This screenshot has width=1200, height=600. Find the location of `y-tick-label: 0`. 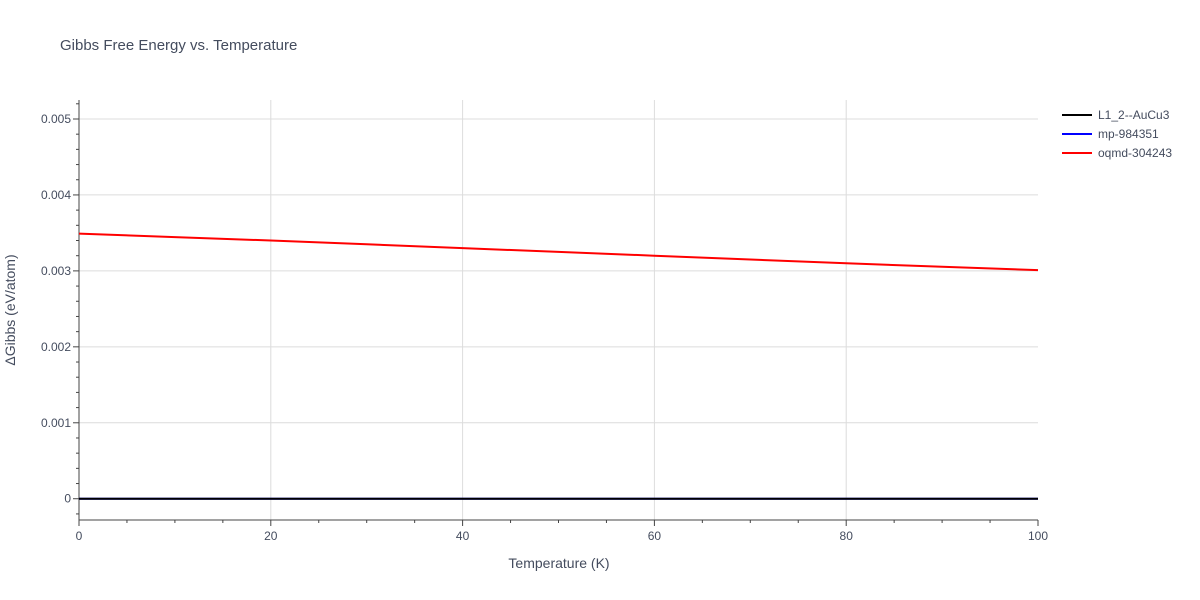

y-tick-label: 0 is located at coordinates (67, 499).